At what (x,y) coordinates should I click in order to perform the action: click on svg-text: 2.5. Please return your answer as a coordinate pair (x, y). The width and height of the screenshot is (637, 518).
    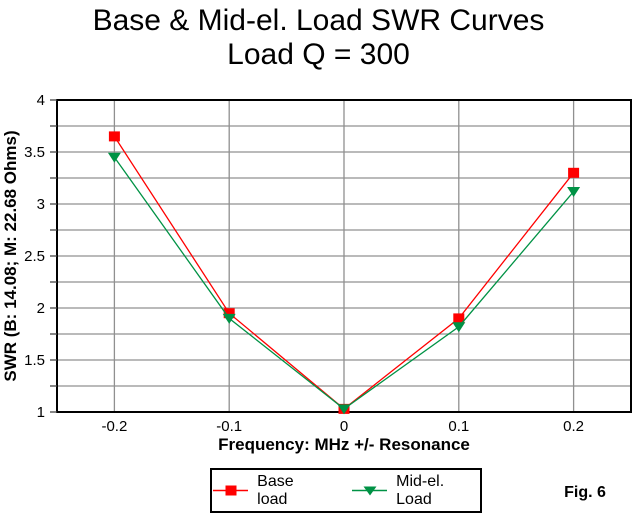
    Looking at the image, I should click on (34, 256).